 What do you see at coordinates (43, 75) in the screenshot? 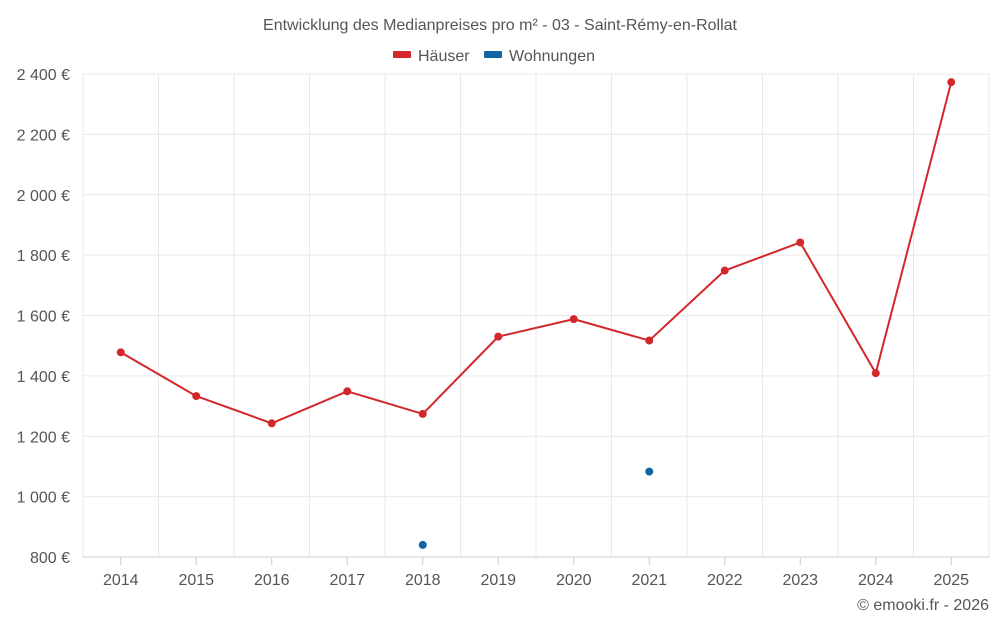
I see `y-tick-label: 2 400 €` at bounding box center [43, 75].